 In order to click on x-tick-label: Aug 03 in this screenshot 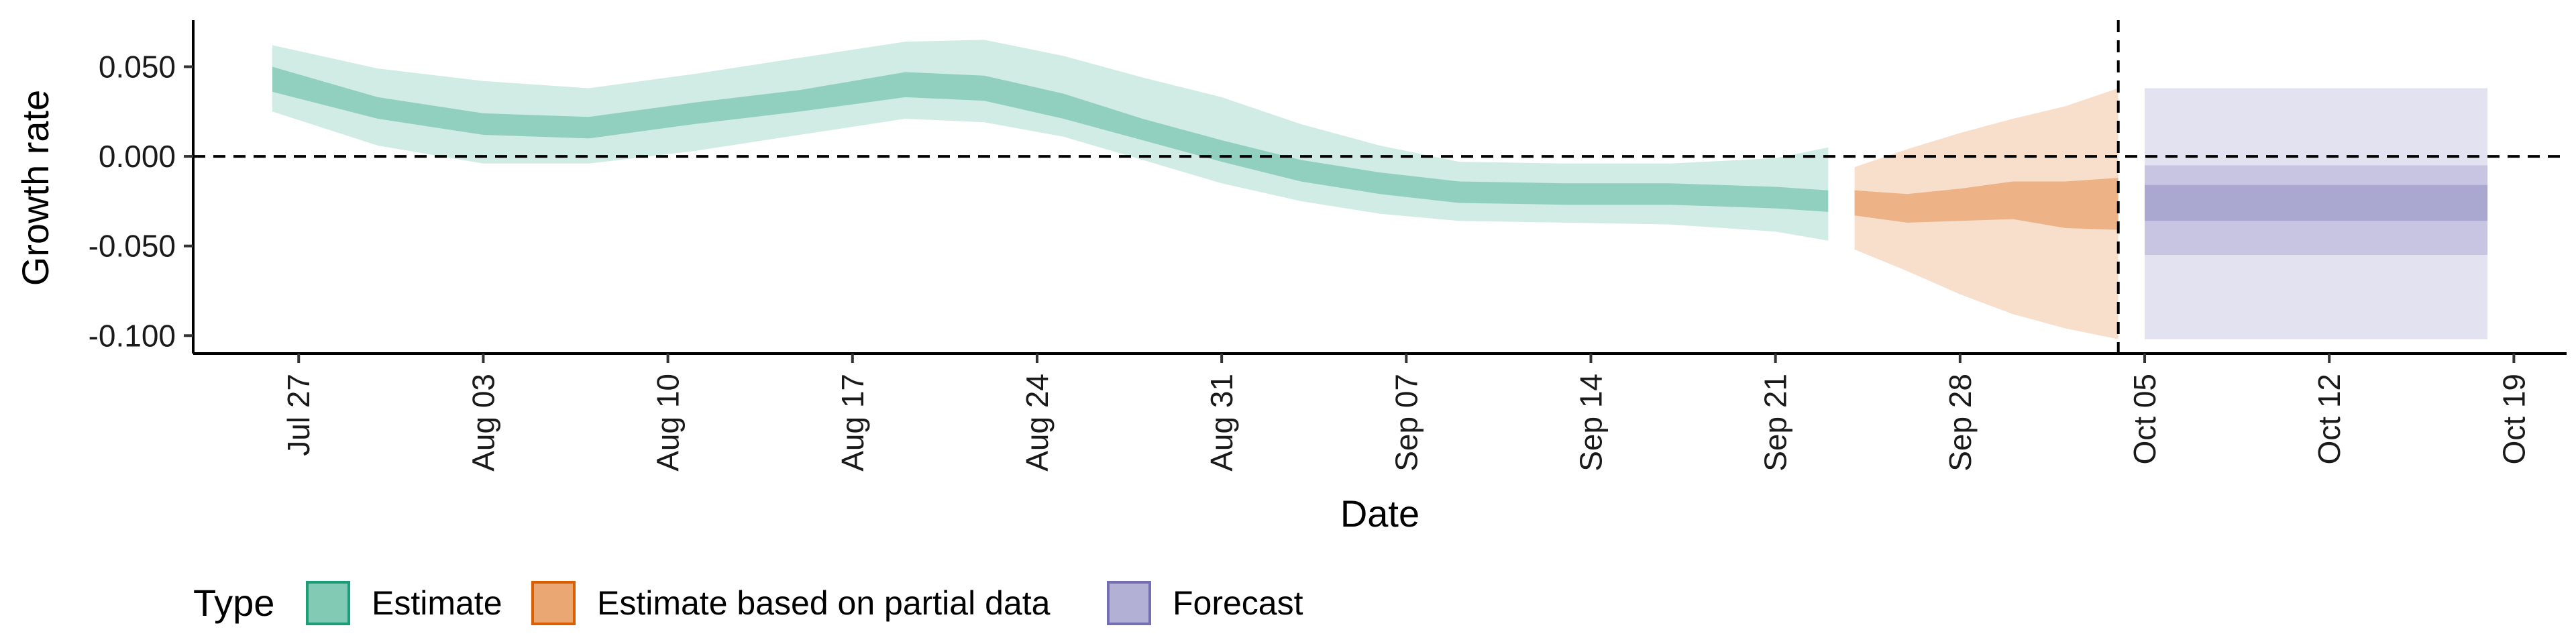, I will do `click(483, 423)`.